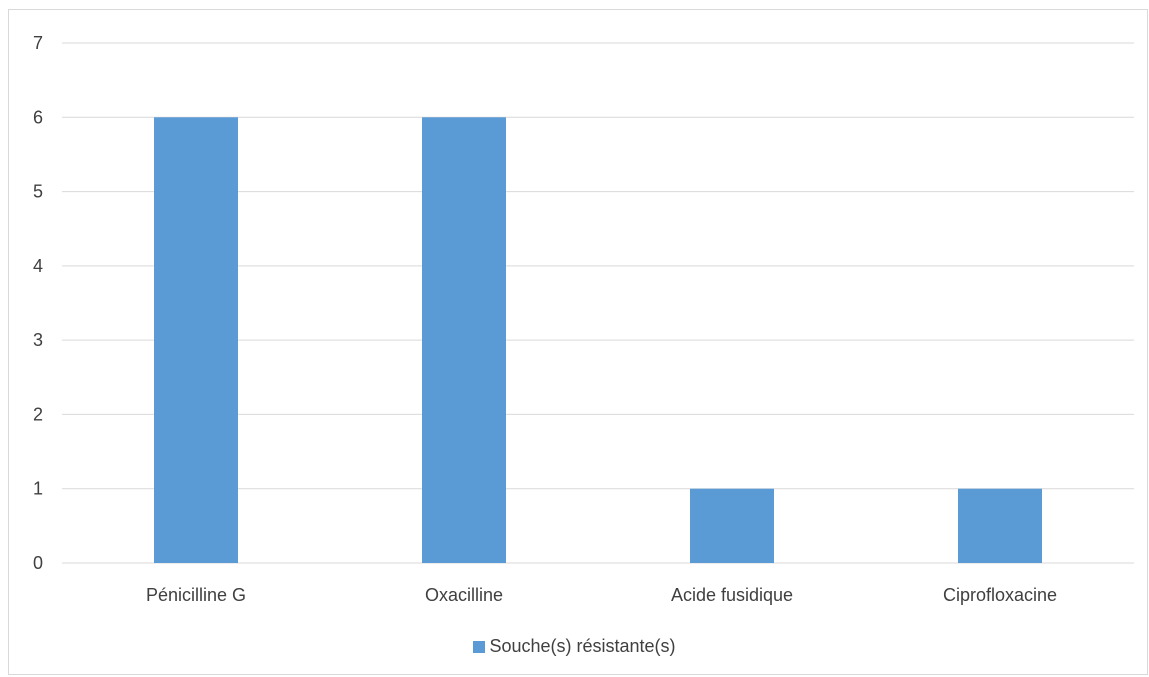 The width and height of the screenshot is (1149, 677). What do you see at coordinates (1000, 595) in the screenshot?
I see `x-tick-label: Ciprofloxacine` at bounding box center [1000, 595].